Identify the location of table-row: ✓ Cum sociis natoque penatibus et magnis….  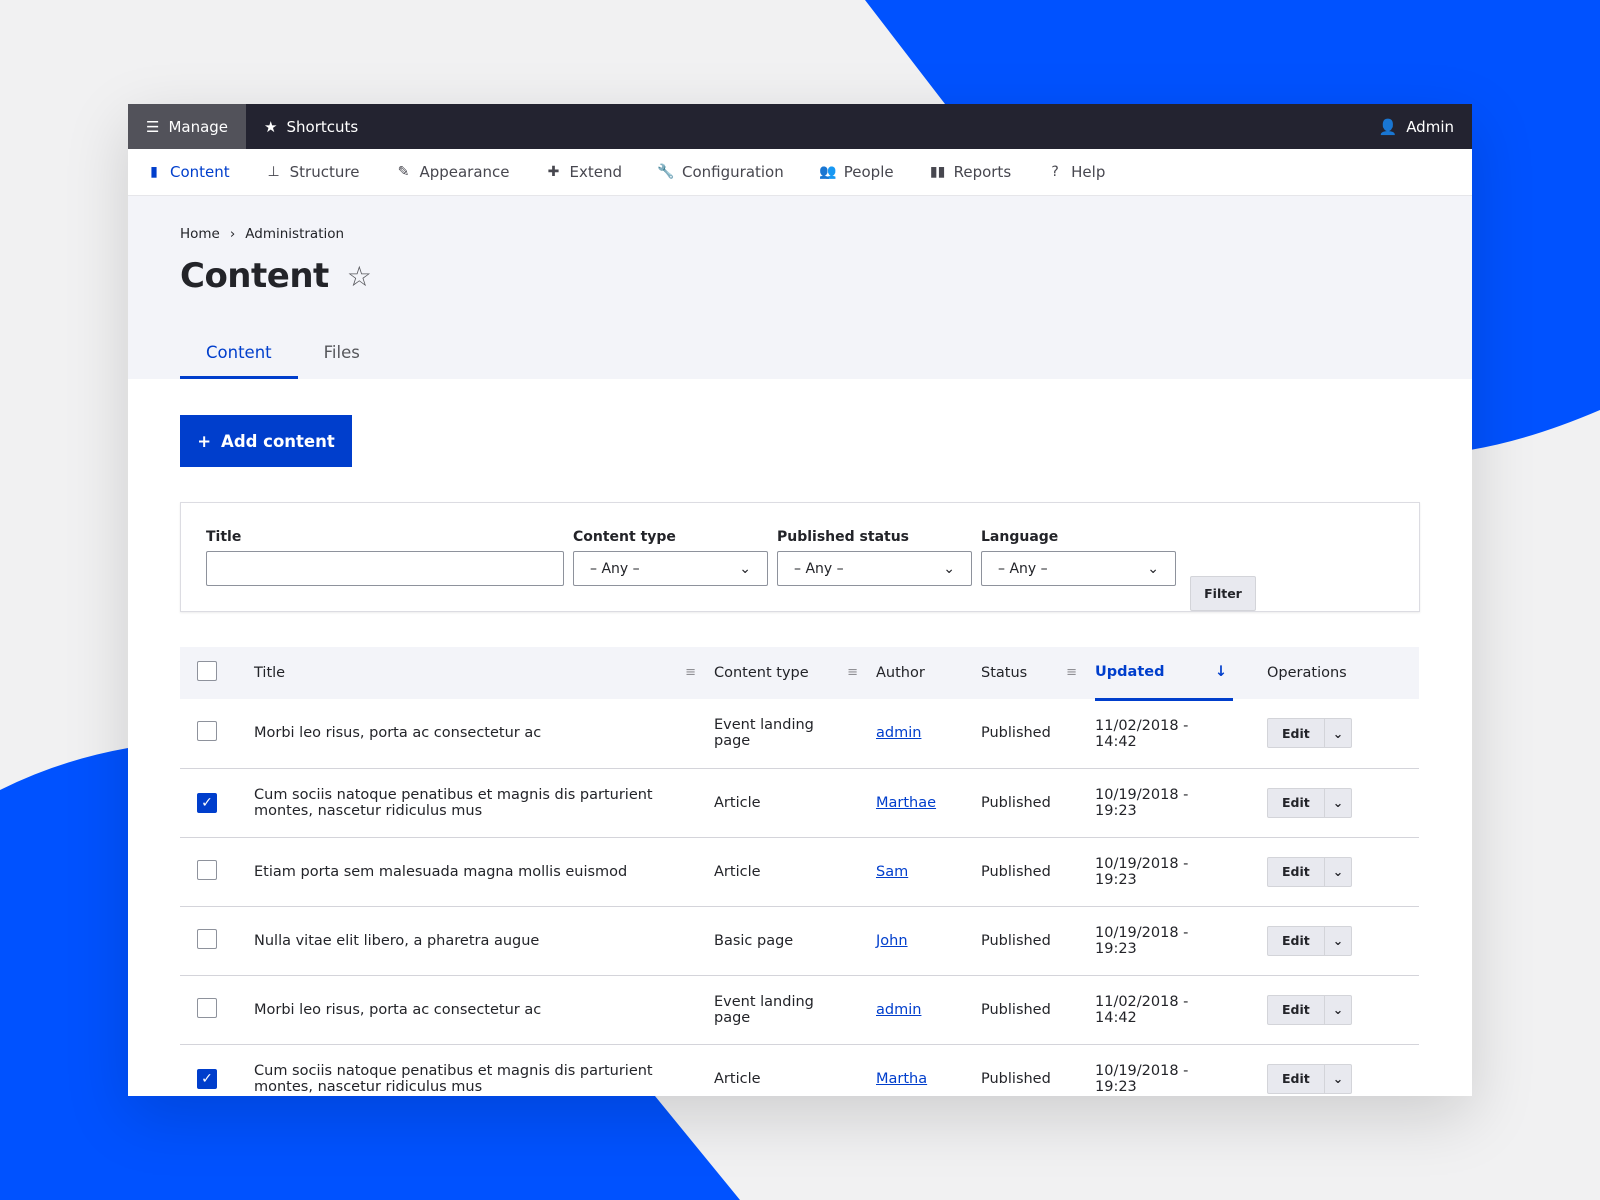
(799, 1070).